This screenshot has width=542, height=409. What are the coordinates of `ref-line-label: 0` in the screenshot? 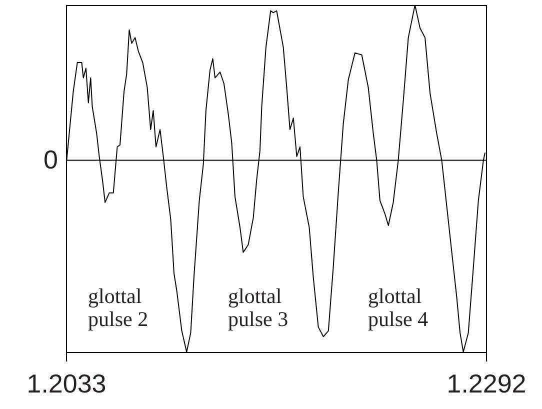 It's located at (51, 159).